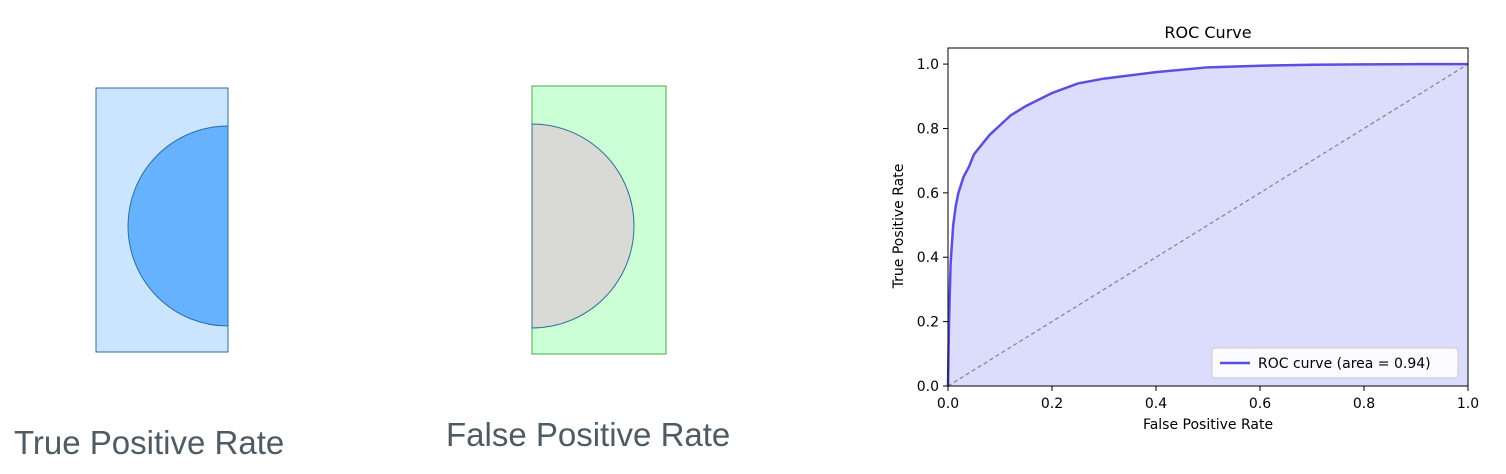 The width and height of the screenshot is (1506, 474). Describe the element at coordinates (899, 227) in the screenshot. I see `y-axis-label: True Positive Rate` at that location.